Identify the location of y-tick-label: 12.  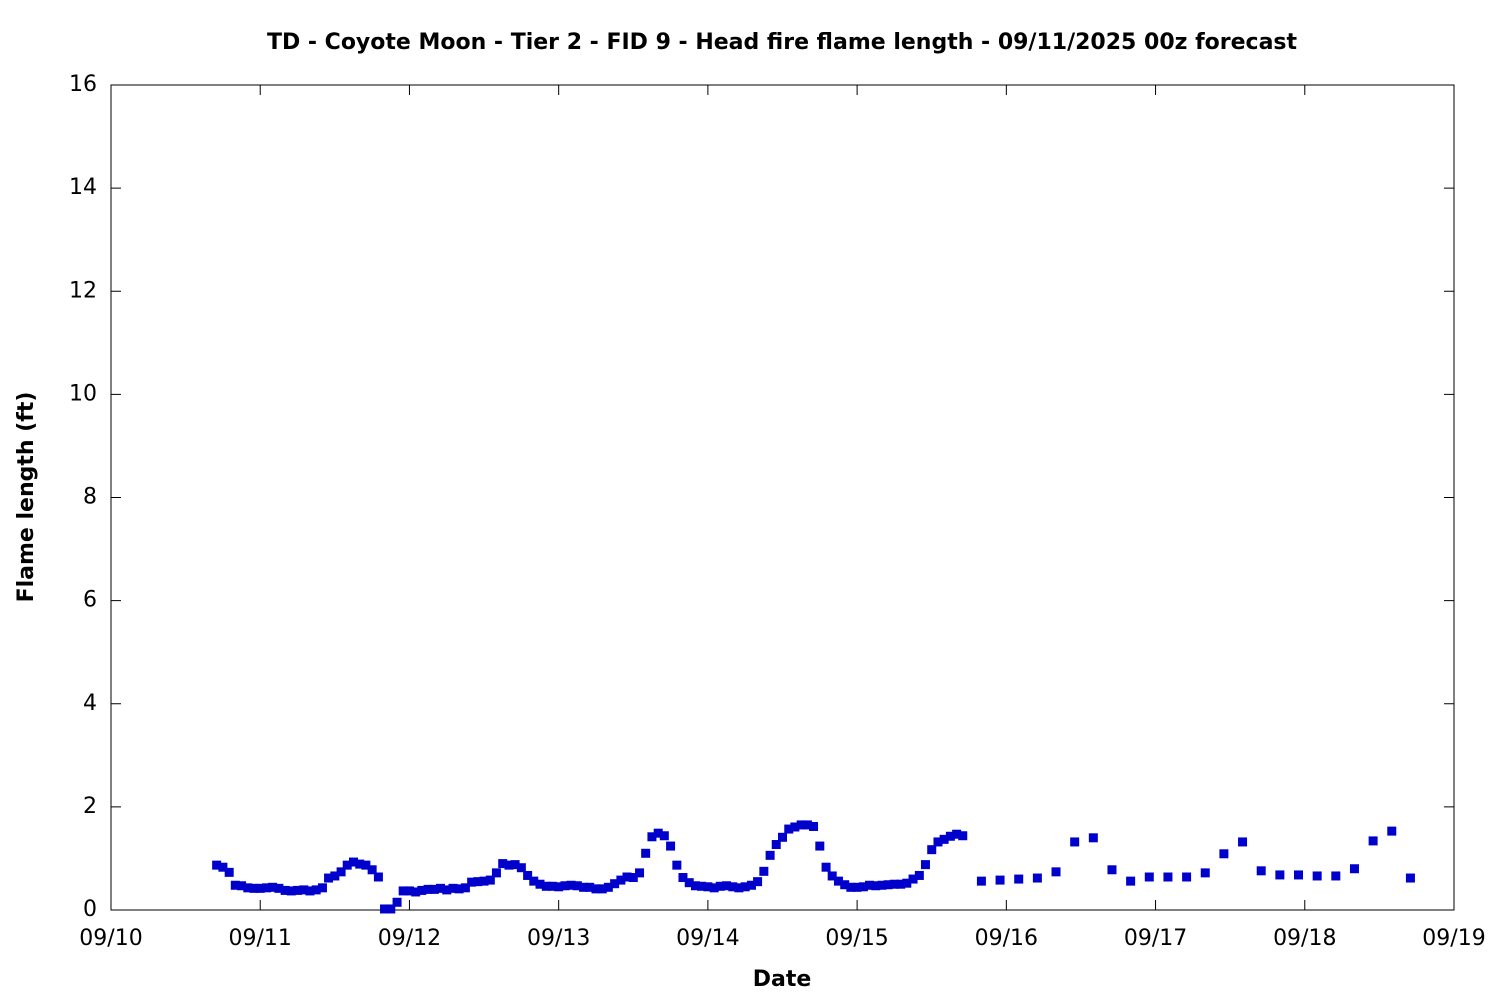
(83, 290).